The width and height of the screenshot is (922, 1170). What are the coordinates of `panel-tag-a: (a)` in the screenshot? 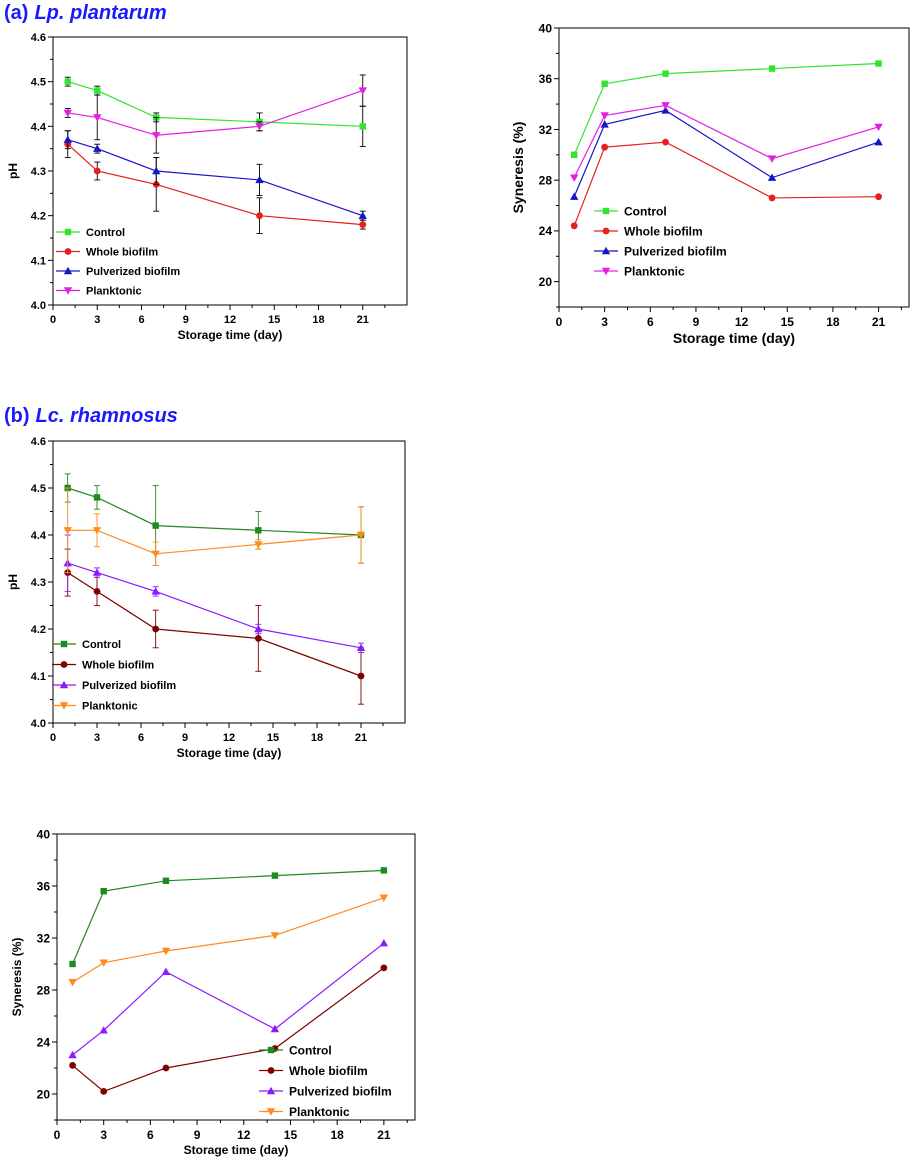 It's located at (16, 13).